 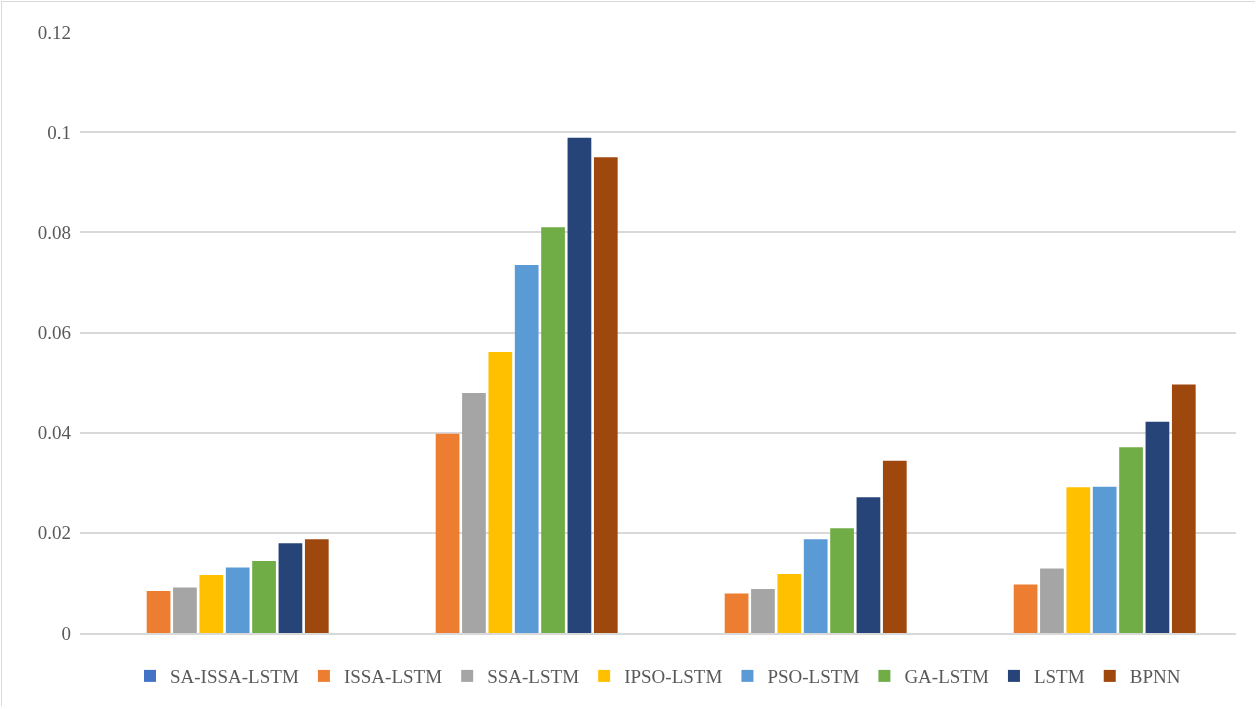 What do you see at coordinates (533, 677) in the screenshot?
I see `legend-label: SSA-LSTM` at bounding box center [533, 677].